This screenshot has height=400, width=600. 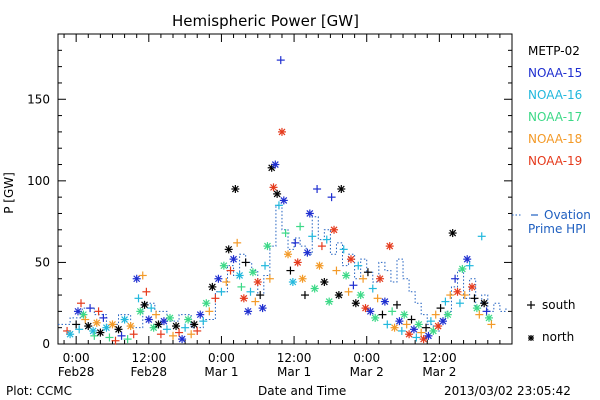 What do you see at coordinates (555, 117) in the screenshot?
I see `legend-item-noaa-17: NOAA-17` at bounding box center [555, 117].